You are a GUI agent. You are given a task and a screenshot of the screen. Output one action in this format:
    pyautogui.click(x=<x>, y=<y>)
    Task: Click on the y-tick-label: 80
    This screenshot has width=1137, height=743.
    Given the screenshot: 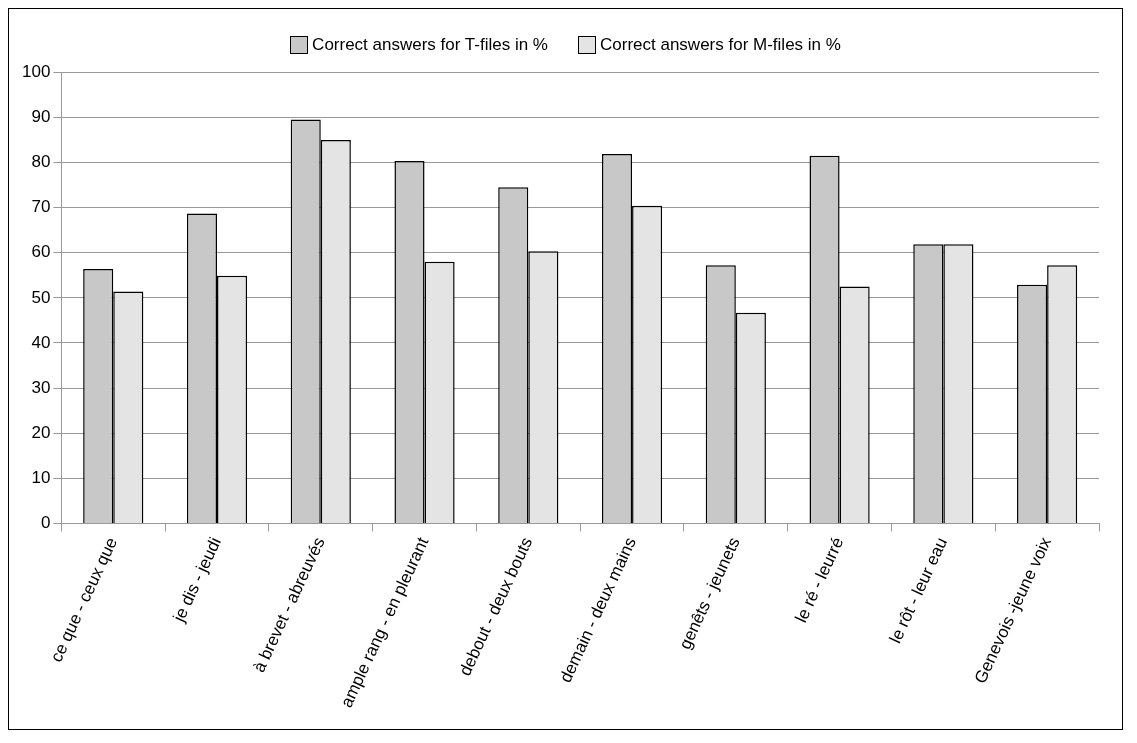 What is the action you would take?
    pyautogui.click(x=41, y=162)
    